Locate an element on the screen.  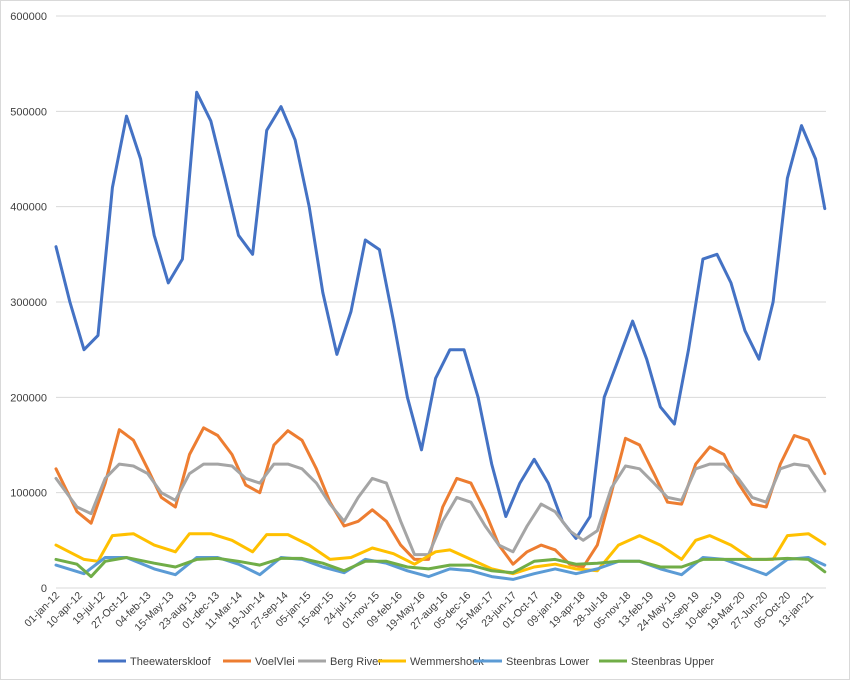
y-tick-label: 300000 is located at coordinates (28, 303).